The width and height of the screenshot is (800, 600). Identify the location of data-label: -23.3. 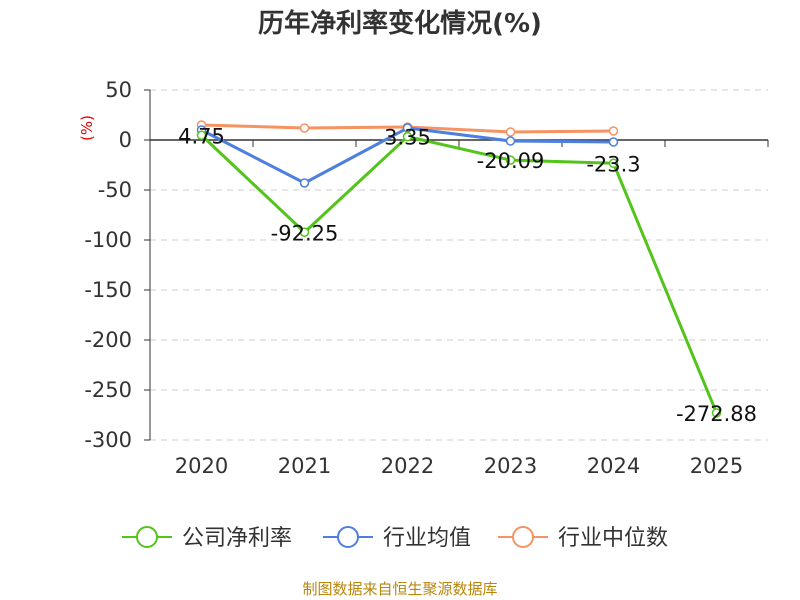
(613, 164).